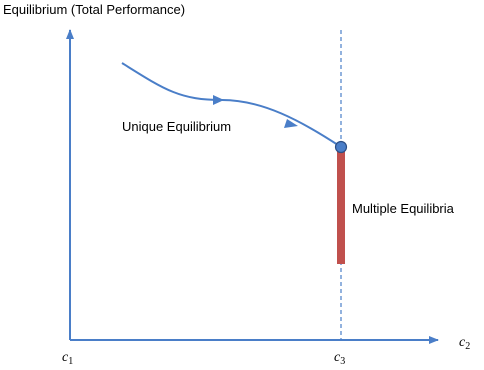 The image size is (484, 370). What do you see at coordinates (176, 126) in the screenshot?
I see `unique-equilibrium-label: Unique Equilibrium` at bounding box center [176, 126].